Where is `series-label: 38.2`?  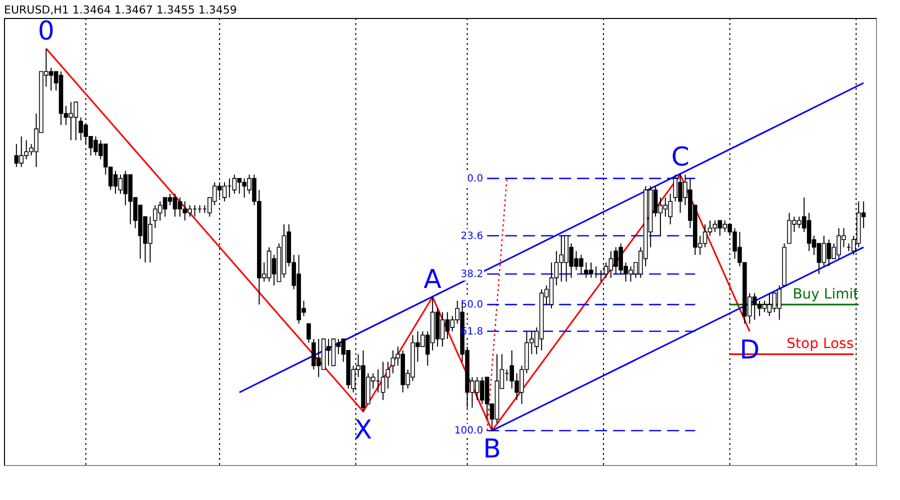 series-label: 38.2 is located at coordinates (472, 274).